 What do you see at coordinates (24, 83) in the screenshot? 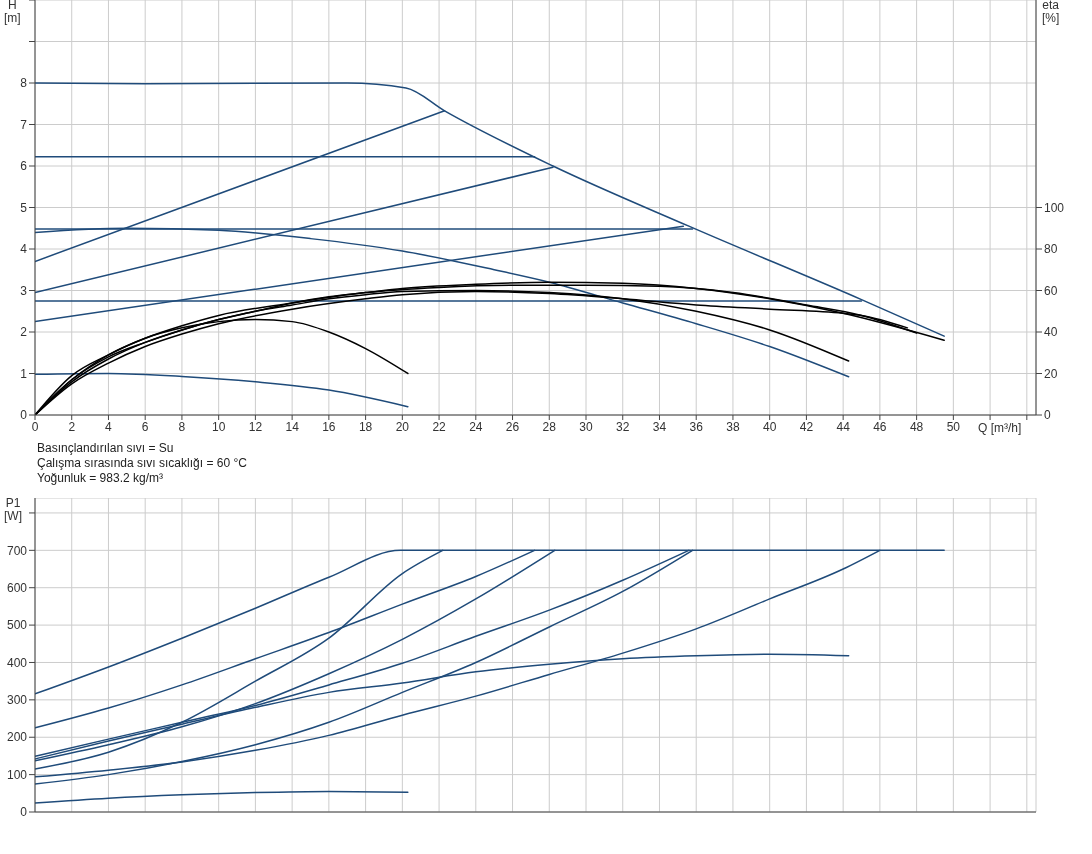
I see `y-tick-label: 8` at bounding box center [24, 83].